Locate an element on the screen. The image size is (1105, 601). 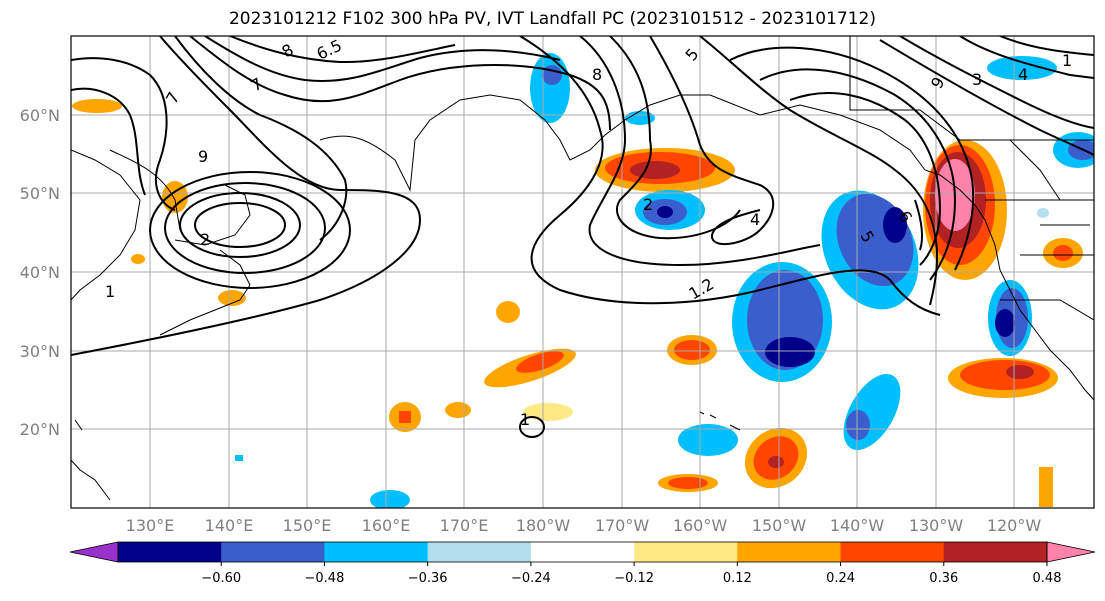
lat-label: 40°N is located at coordinates (40, 272).